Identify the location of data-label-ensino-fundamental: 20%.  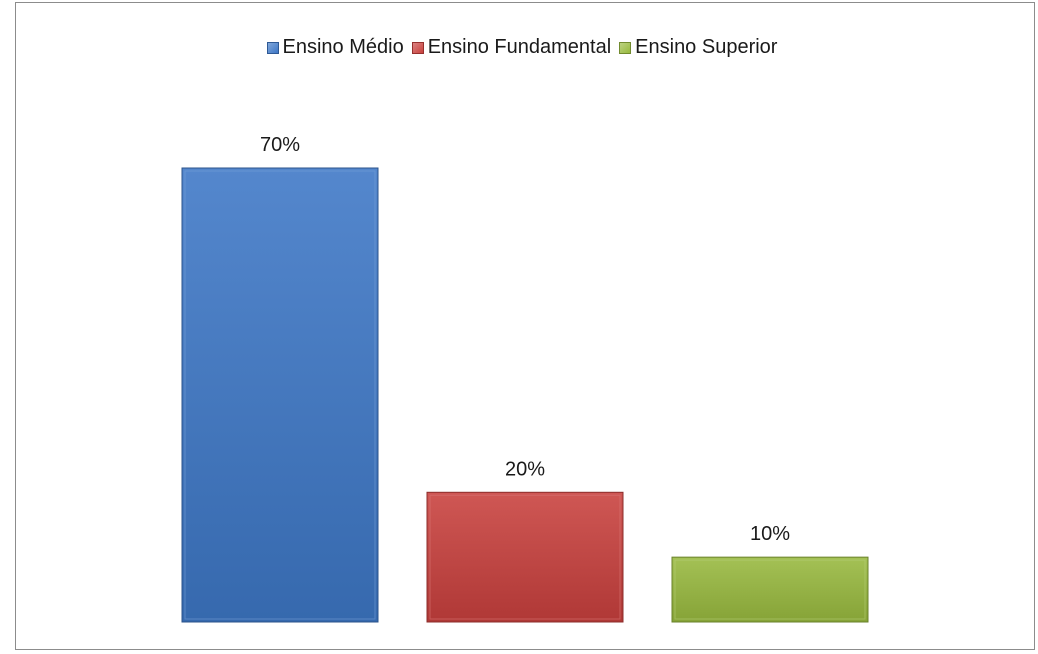
(525, 469).